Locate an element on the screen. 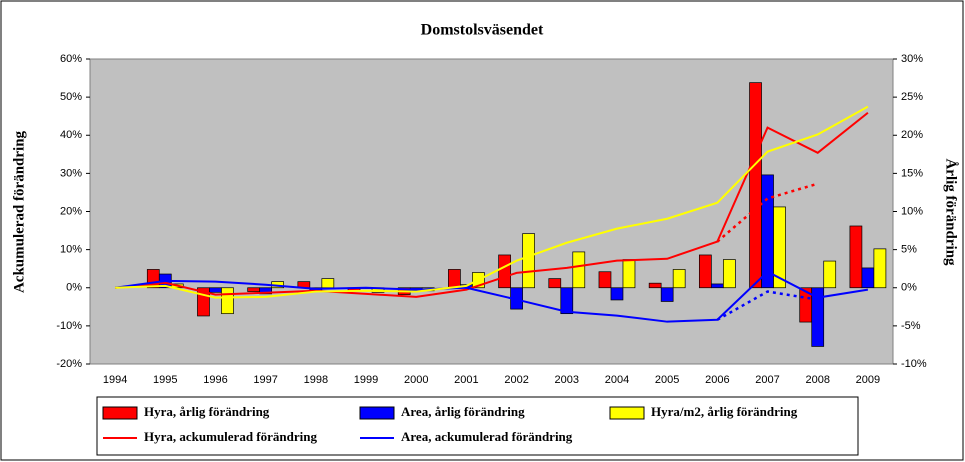 The width and height of the screenshot is (965, 462). x-tick-label: 2005 is located at coordinates (667, 380).